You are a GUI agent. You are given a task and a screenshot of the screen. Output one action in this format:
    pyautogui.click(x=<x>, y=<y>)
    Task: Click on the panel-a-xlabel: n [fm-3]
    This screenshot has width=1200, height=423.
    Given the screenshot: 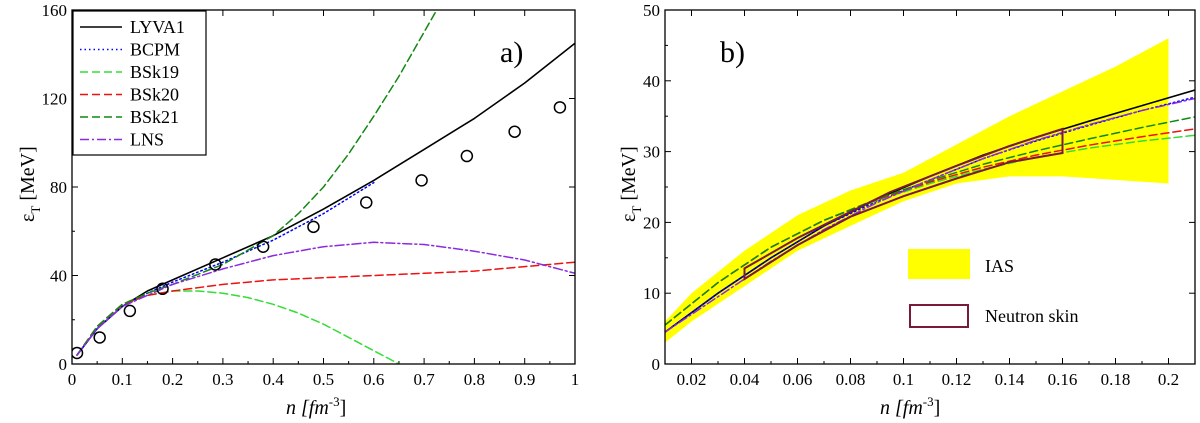 What is the action you would take?
    pyautogui.click(x=316, y=406)
    